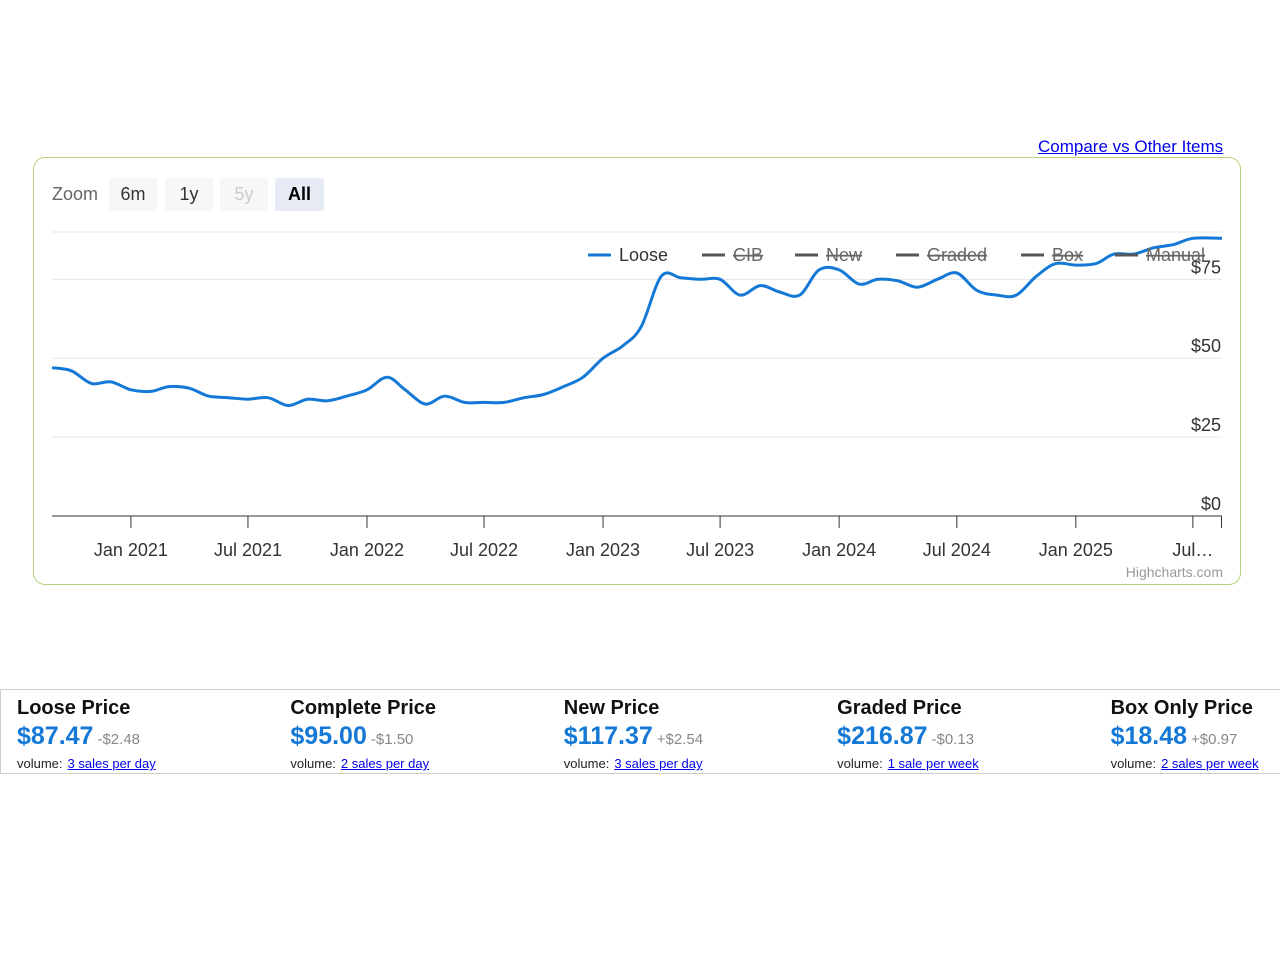 This screenshot has height=960, width=1280. I want to click on legend: Loose CIB New Graded Box Manual, so click(896, 255).